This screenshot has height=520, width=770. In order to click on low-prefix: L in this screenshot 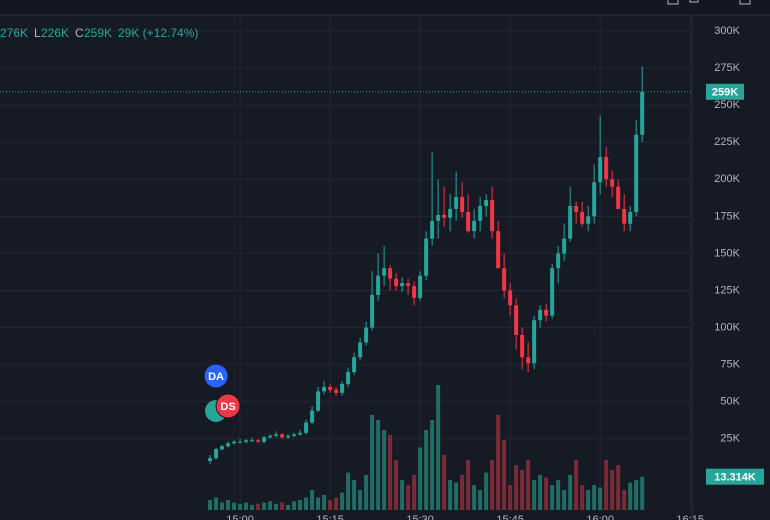, I will do `click(37, 33)`.